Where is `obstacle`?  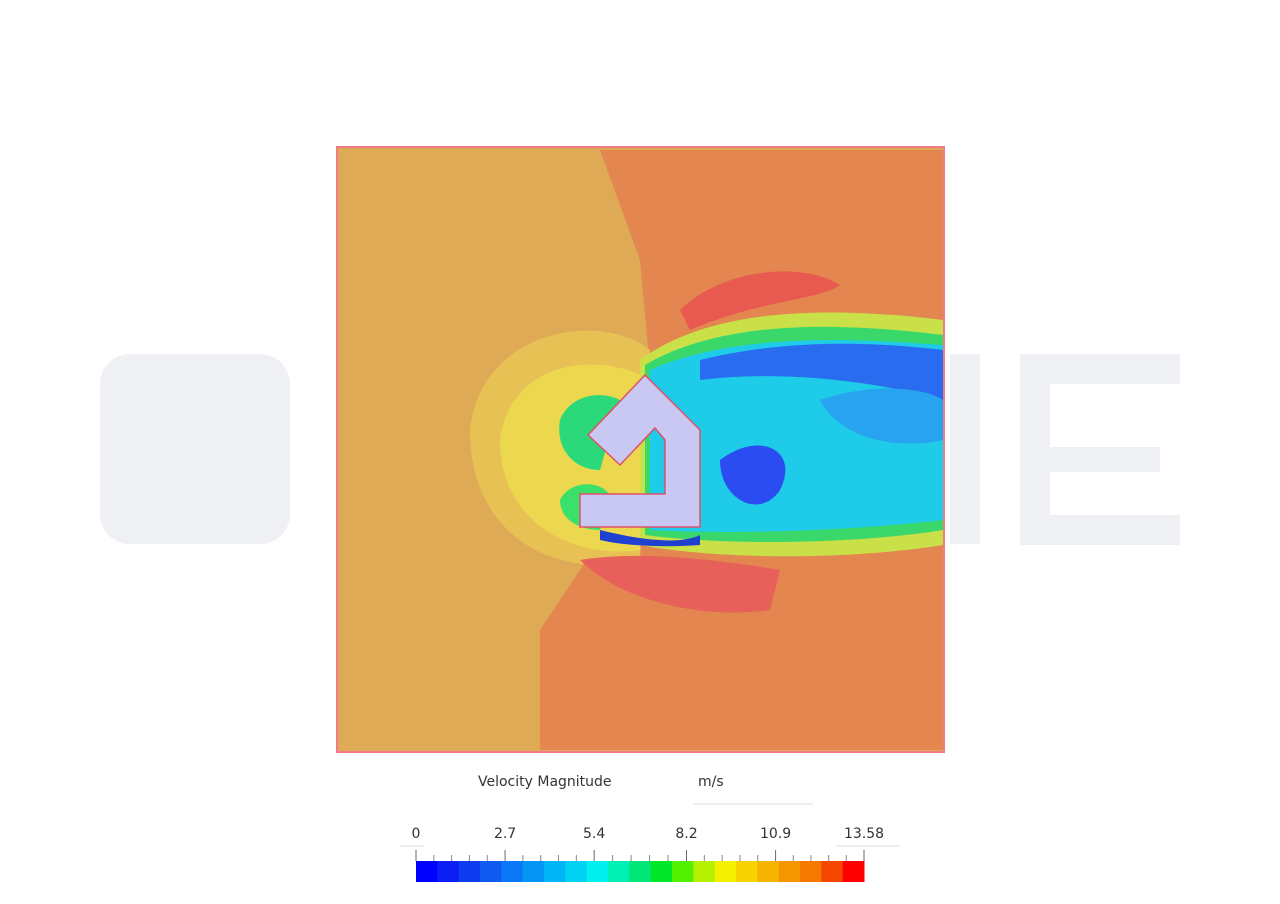
obstacle is located at coordinates (640, 450).